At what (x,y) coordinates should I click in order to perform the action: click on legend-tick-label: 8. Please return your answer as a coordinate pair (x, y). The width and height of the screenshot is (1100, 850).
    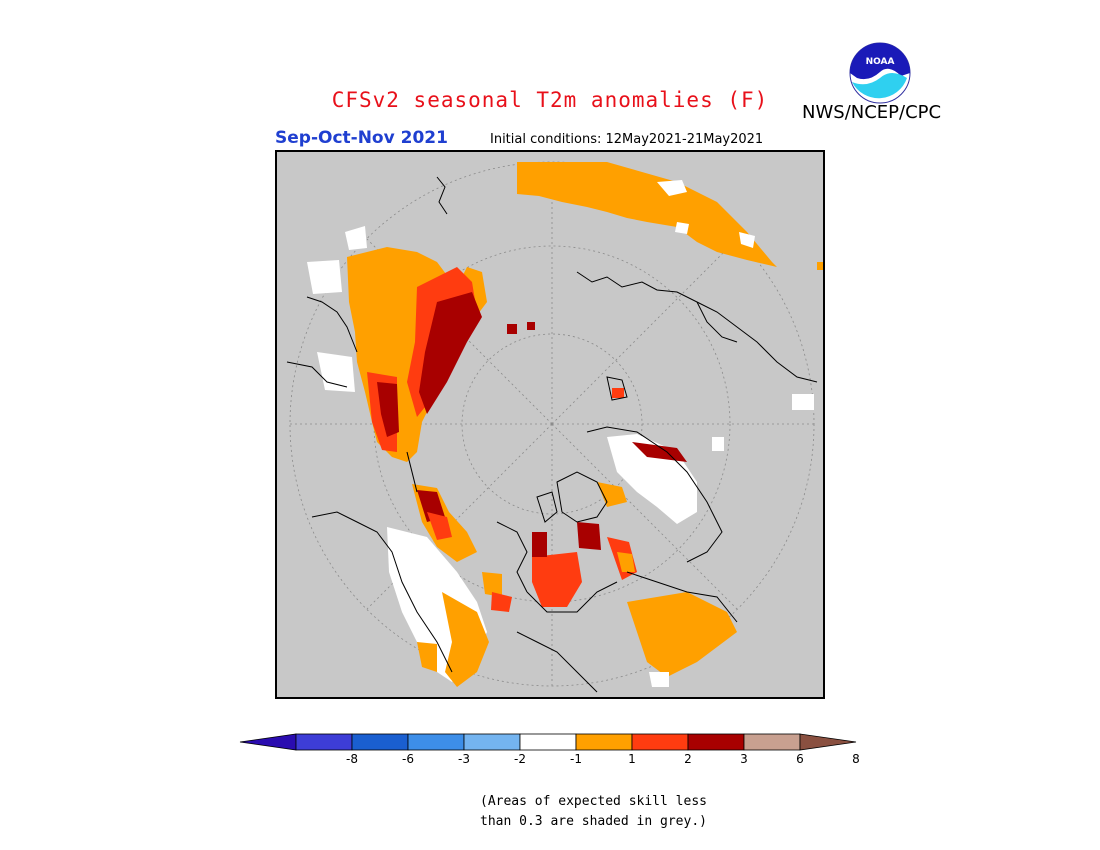
    Looking at the image, I should click on (856, 759).